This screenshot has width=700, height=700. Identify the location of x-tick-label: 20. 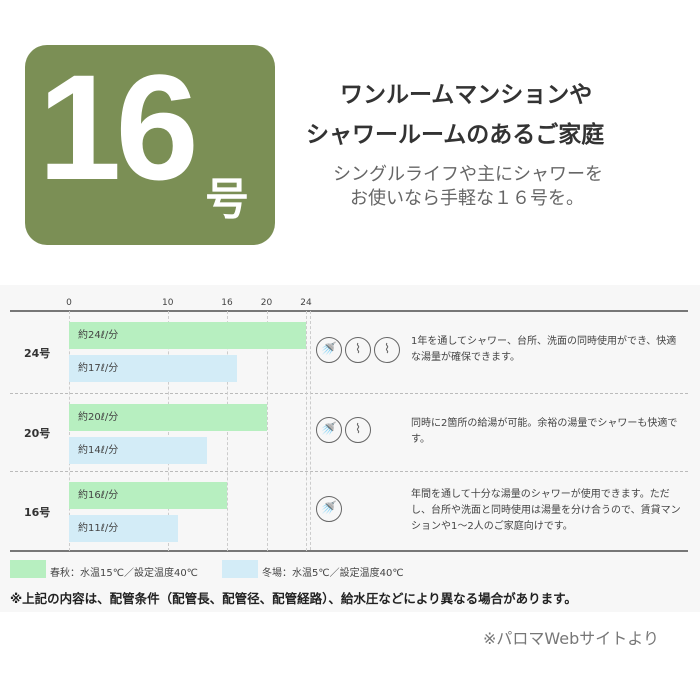
(266, 303).